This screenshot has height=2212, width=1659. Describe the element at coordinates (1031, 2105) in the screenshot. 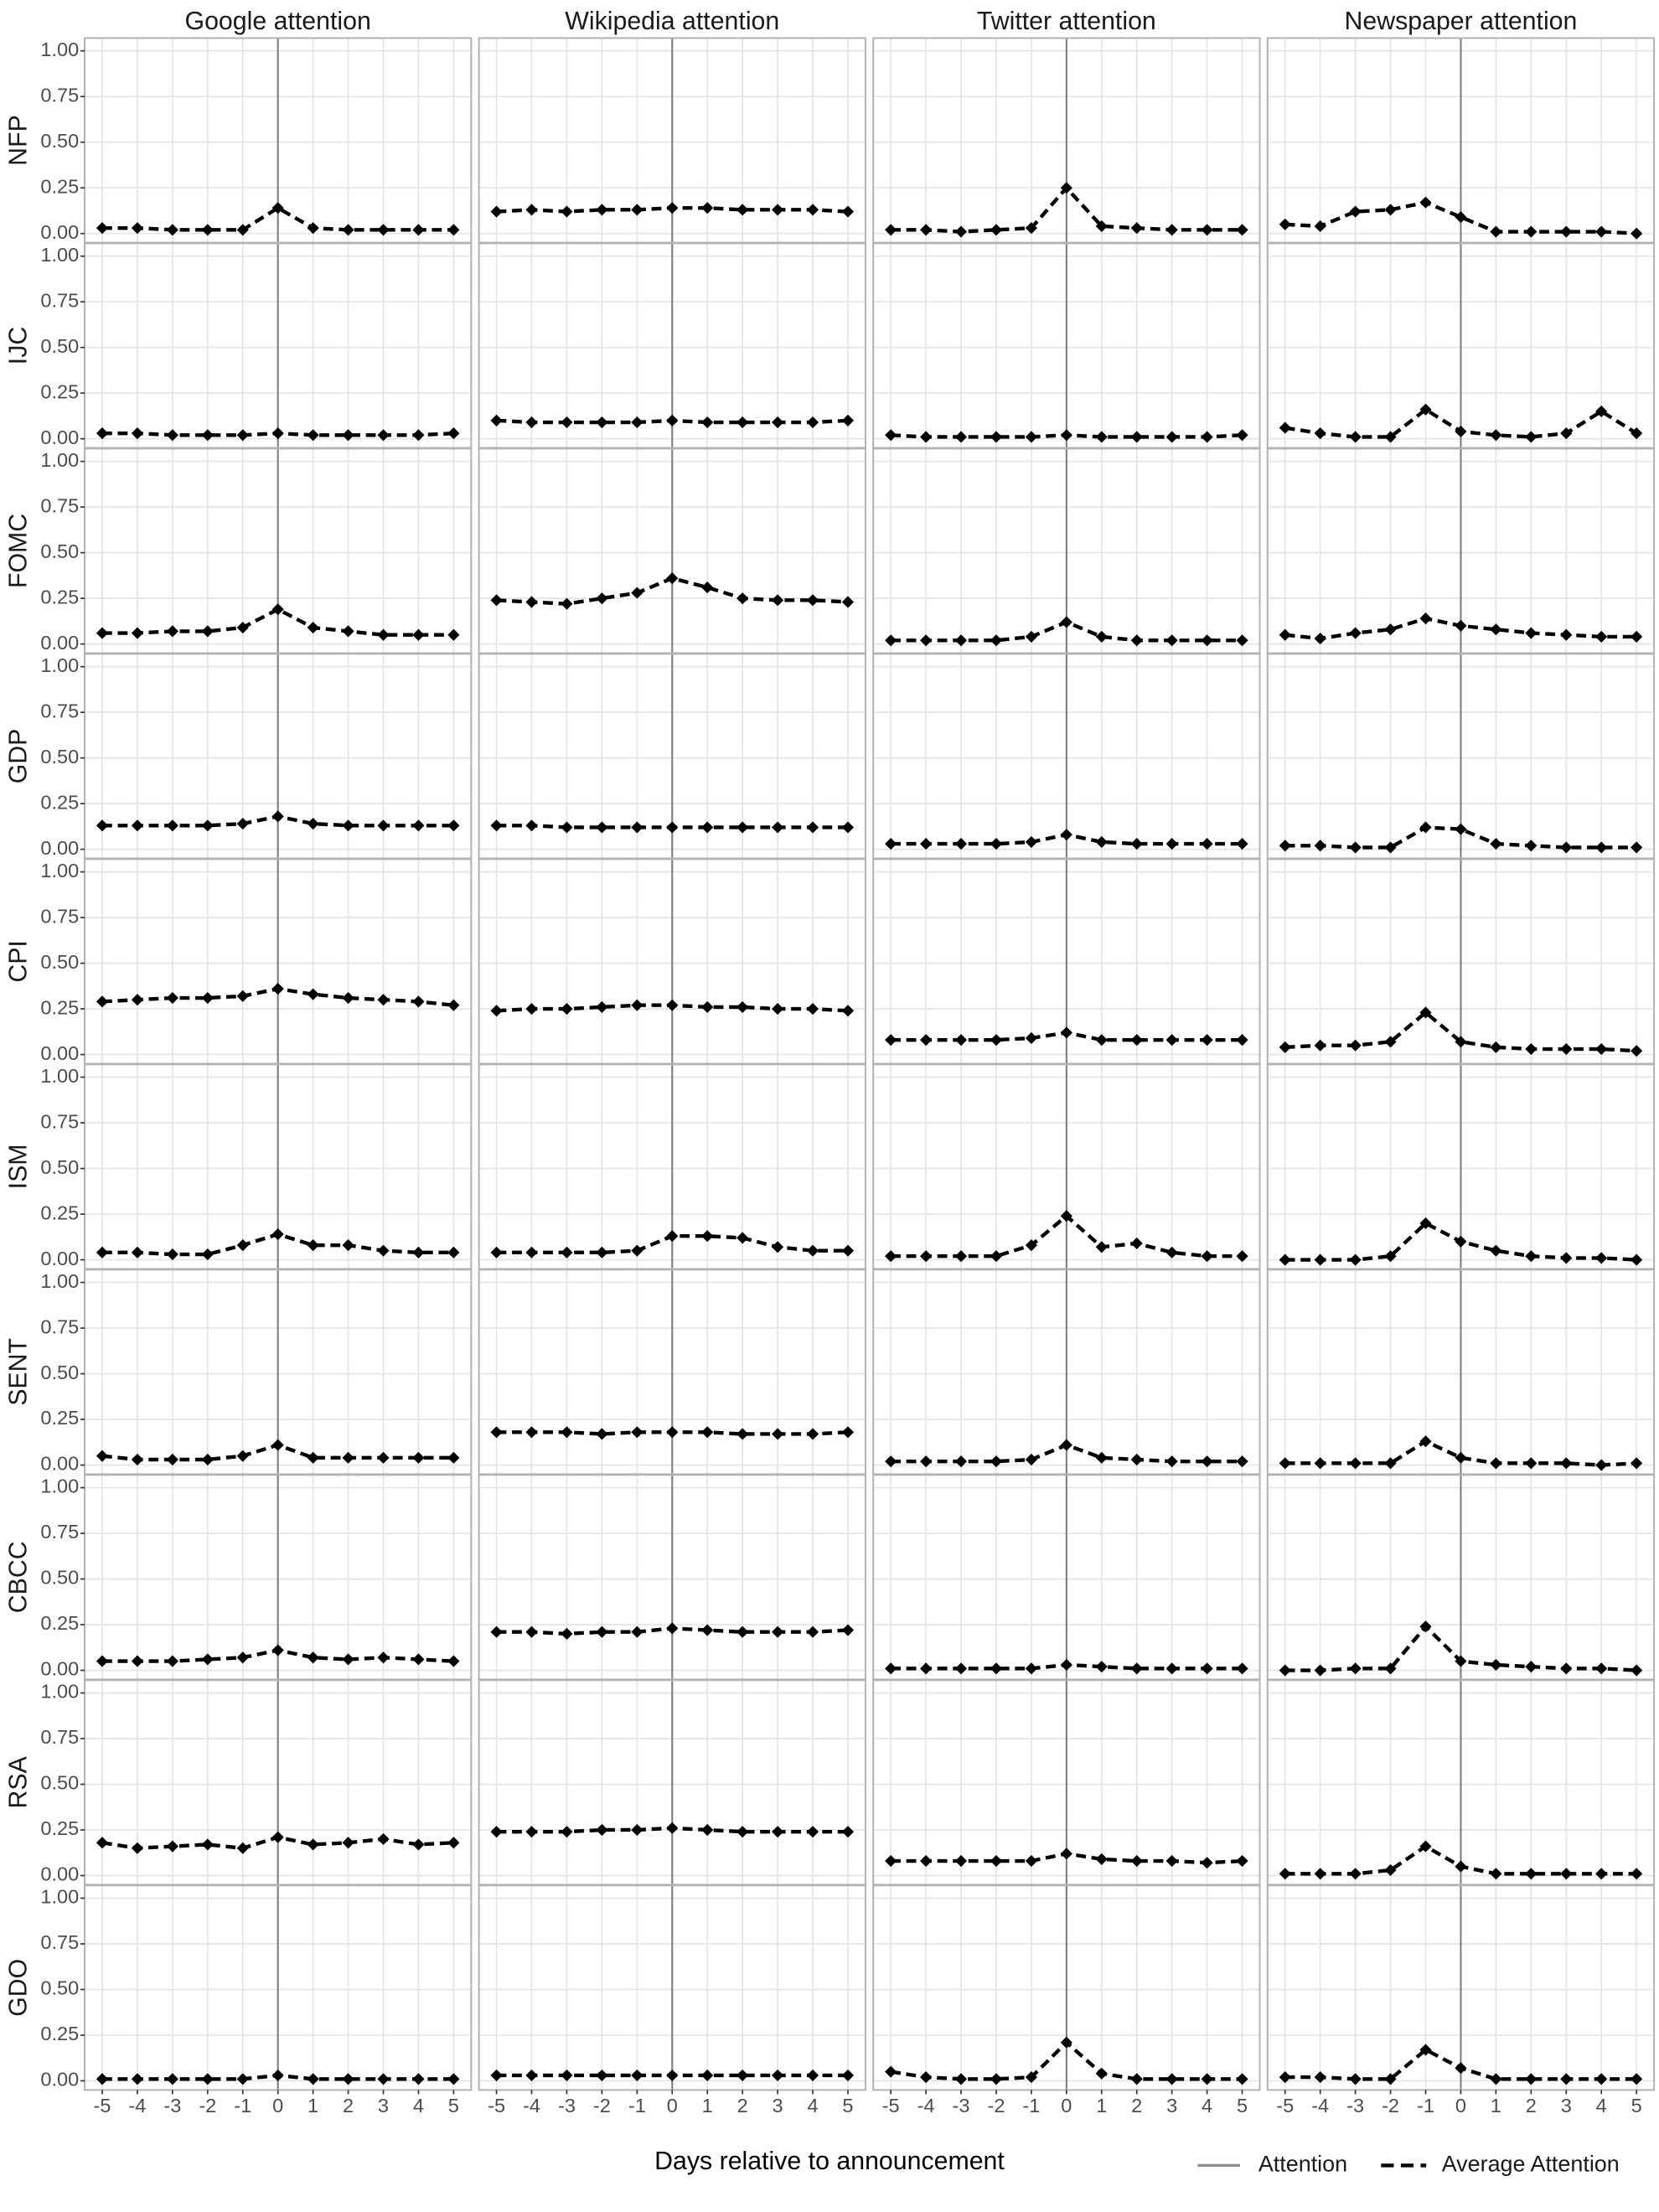

I see `x-tick-label: -1` at that location.